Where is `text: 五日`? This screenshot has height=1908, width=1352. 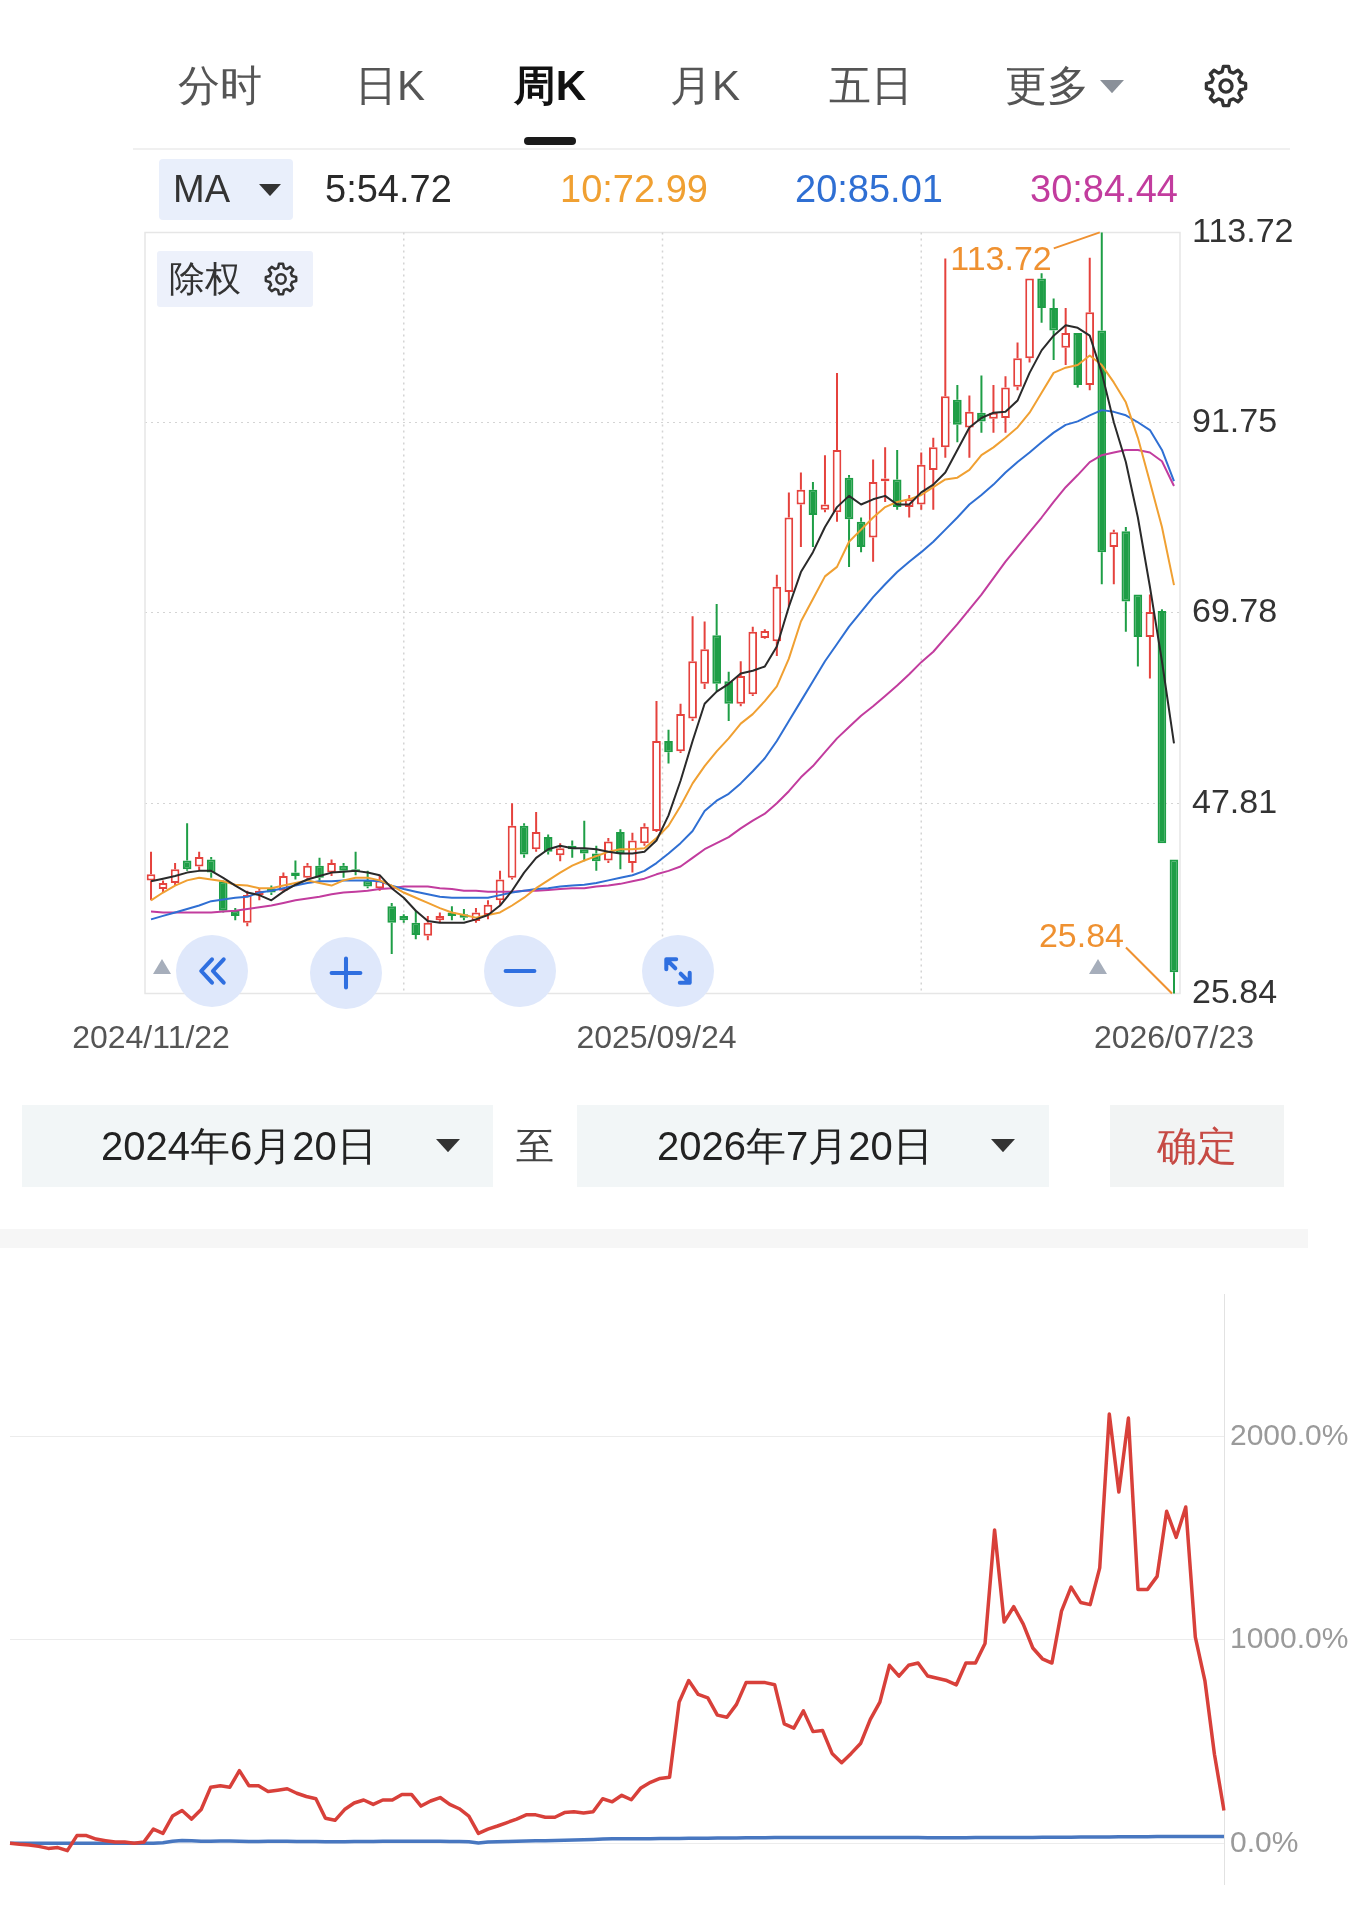
text: 五日 is located at coordinates (871, 86).